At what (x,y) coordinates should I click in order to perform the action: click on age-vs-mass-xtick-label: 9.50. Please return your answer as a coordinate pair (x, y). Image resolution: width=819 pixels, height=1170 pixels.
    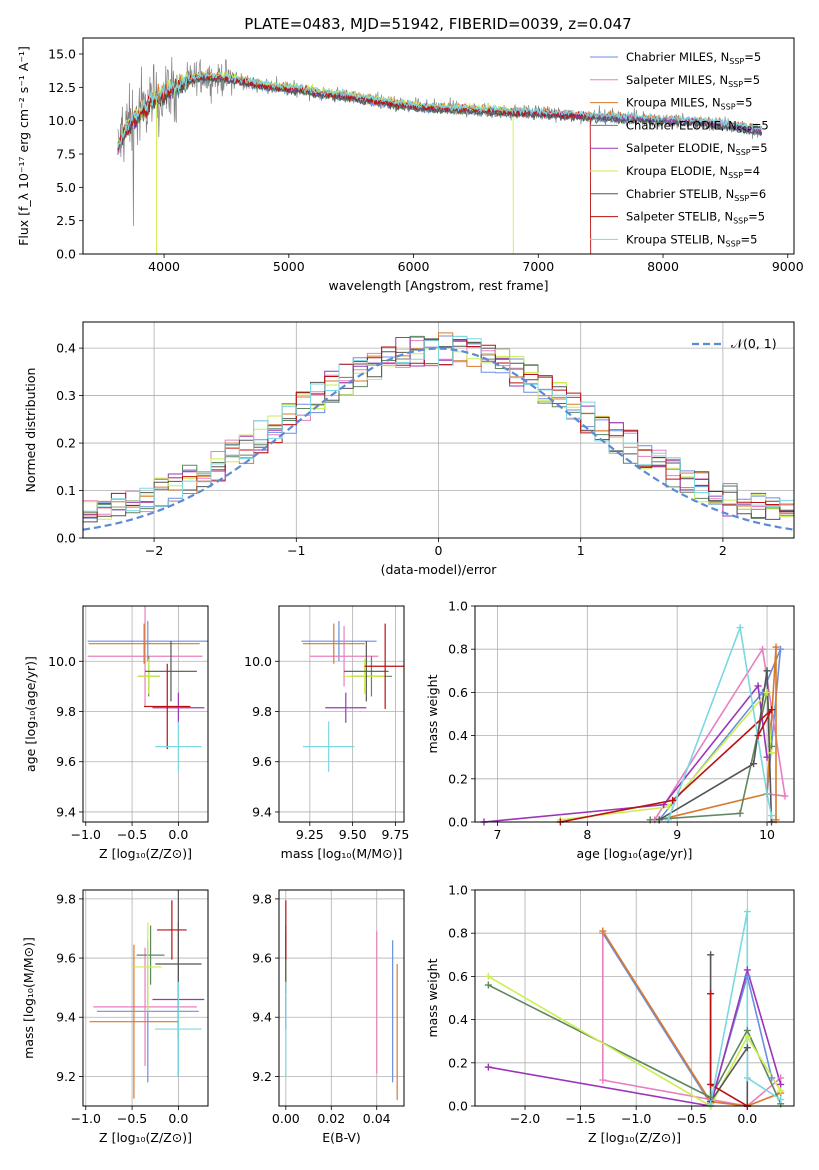
    Looking at the image, I should click on (353, 834).